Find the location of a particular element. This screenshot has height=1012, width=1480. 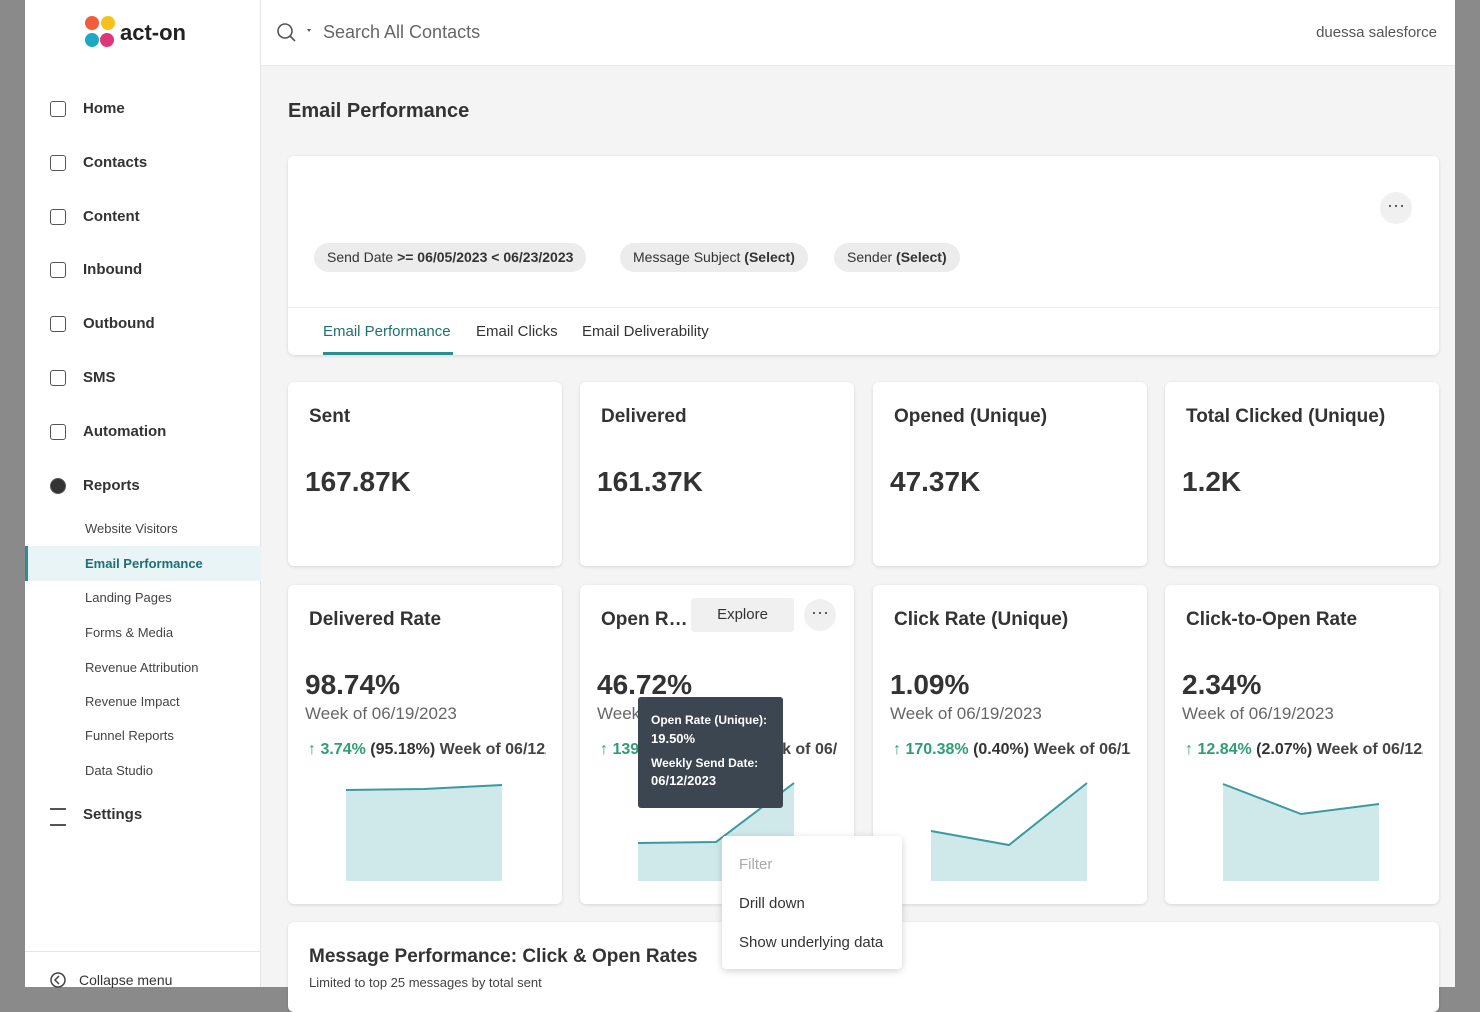

rate-period: Week of 06/19/2023 is located at coordinates (966, 713).